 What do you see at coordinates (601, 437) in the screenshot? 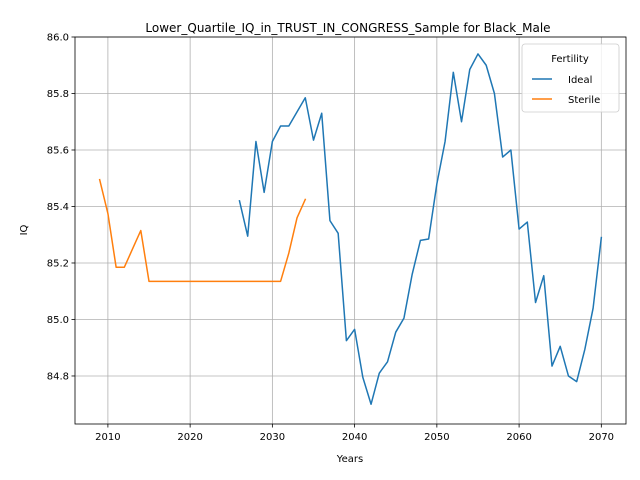
I see `x-tick-label: 2070` at bounding box center [601, 437].